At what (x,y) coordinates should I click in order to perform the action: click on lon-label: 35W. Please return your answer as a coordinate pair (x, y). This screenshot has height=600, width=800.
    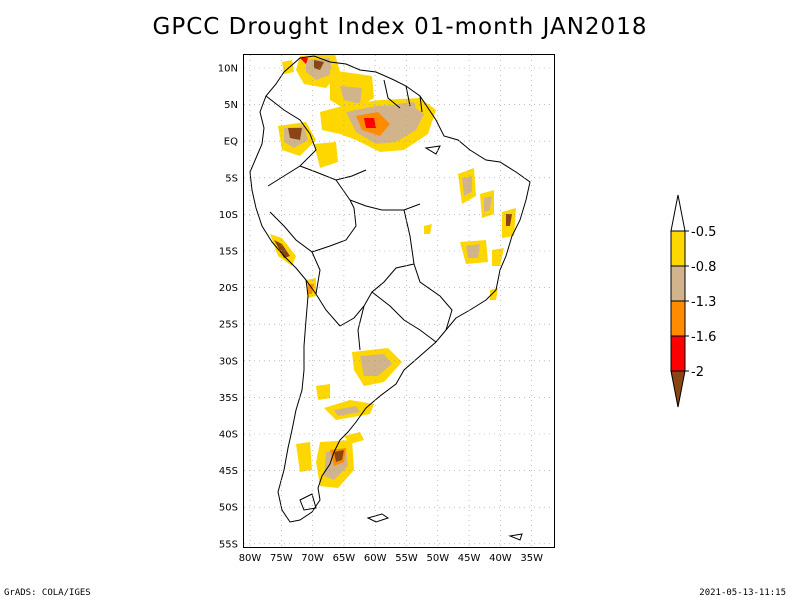
    Looking at the image, I should click on (531, 558).